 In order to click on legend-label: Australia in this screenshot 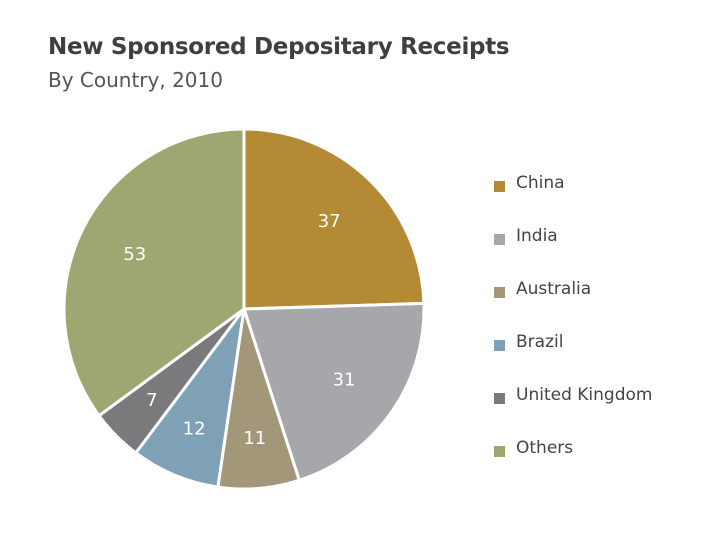, I will do `click(554, 289)`.